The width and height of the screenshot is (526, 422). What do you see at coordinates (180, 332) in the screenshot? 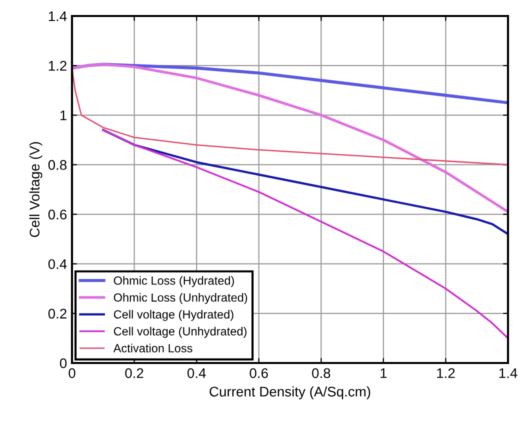
I see `legend-label: Cell voltage (Unhydrated)` at bounding box center [180, 332].